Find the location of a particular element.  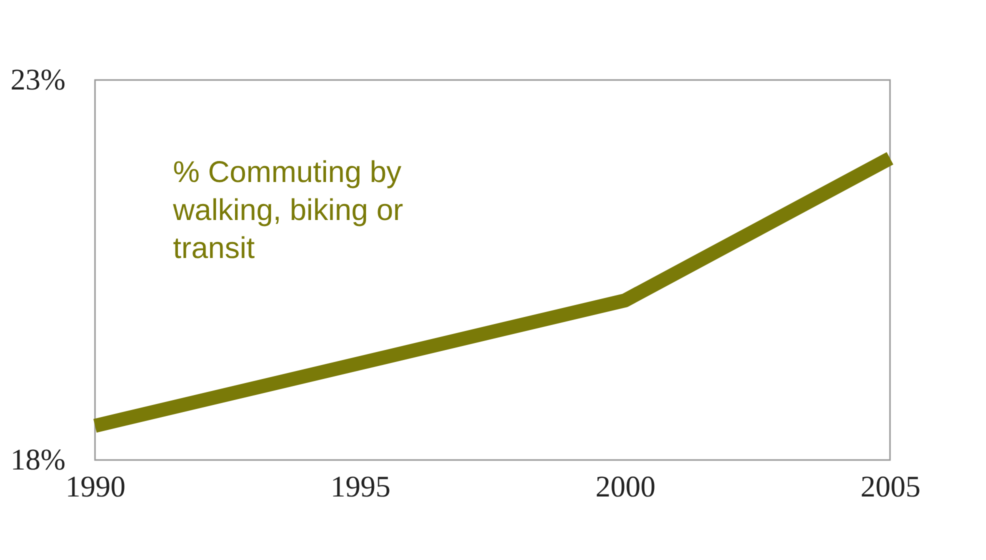

y-tick-label: 18% is located at coordinates (38, 460).